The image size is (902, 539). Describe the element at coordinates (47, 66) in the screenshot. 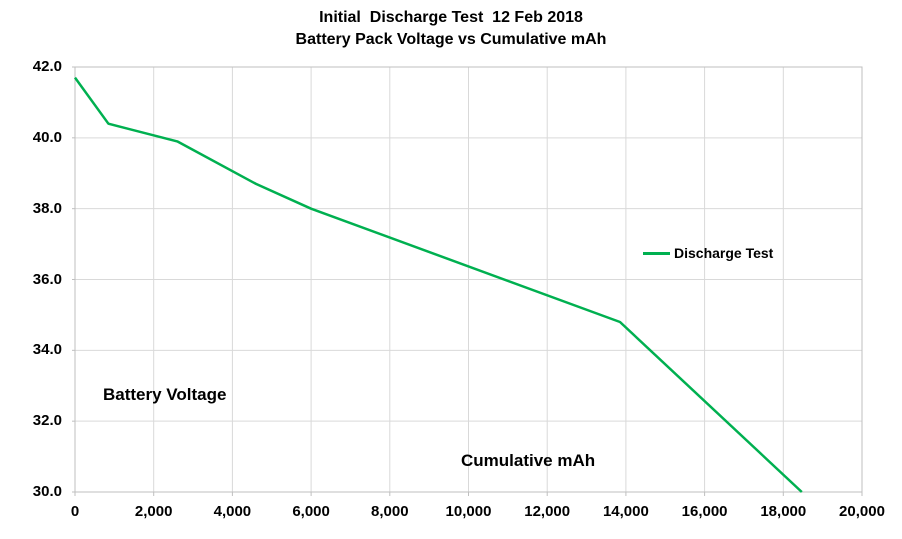

I see `y-tick-label: 42.0` at that location.